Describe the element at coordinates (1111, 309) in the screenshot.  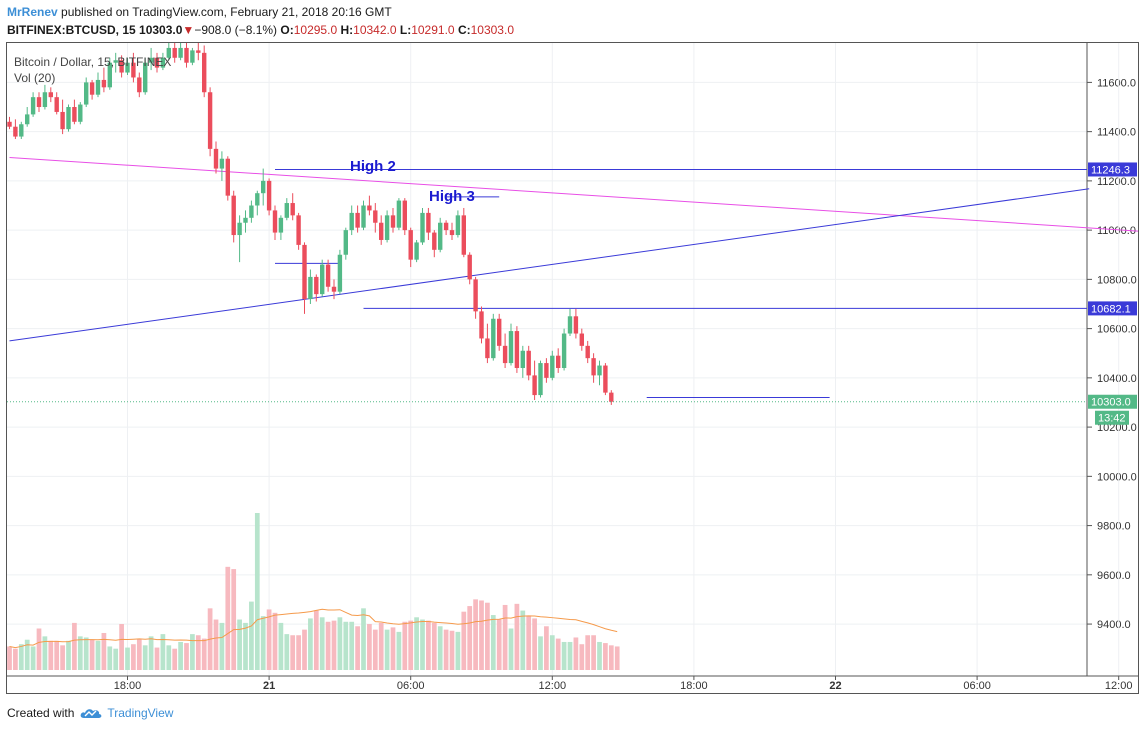
I see `level-price-label: 10682.1` at that location.